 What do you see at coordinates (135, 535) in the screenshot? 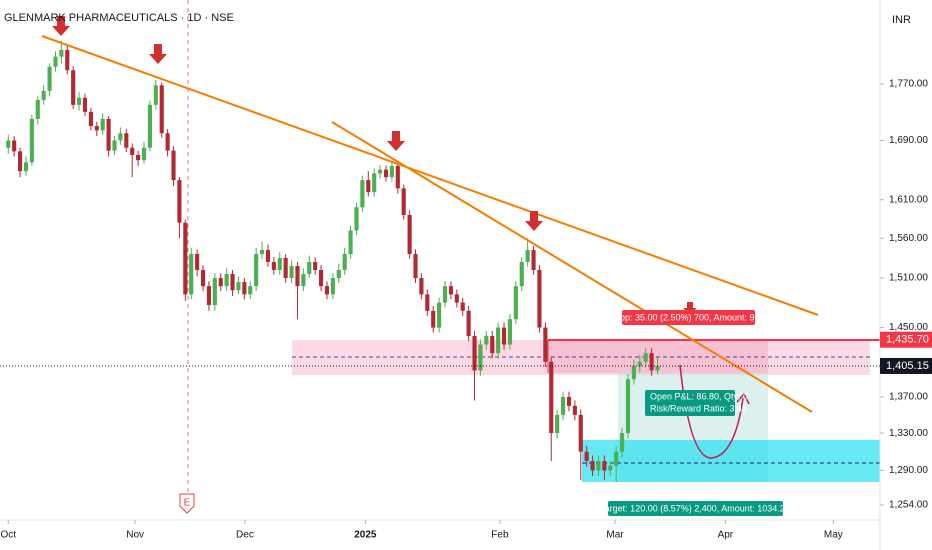
I see `x-tick-label: Nov` at bounding box center [135, 535].